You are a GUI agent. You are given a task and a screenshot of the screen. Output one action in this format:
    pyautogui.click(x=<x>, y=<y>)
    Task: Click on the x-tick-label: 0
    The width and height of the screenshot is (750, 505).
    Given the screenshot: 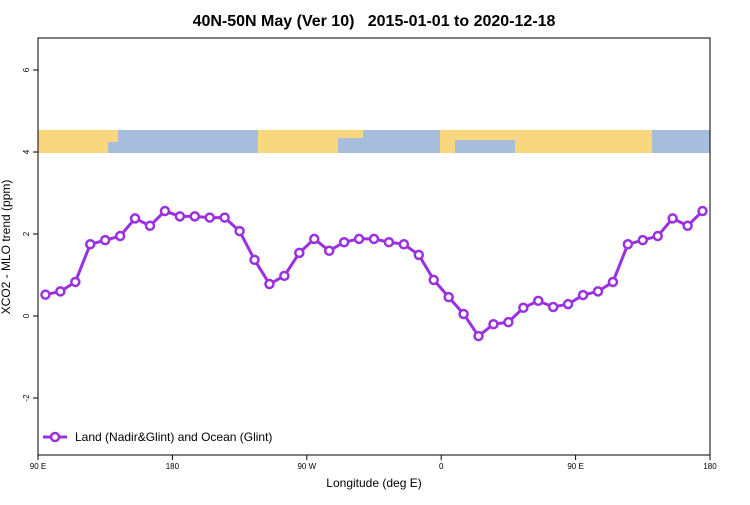 What is the action you would take?
    pyautogui.click(x=441, y=466)
    